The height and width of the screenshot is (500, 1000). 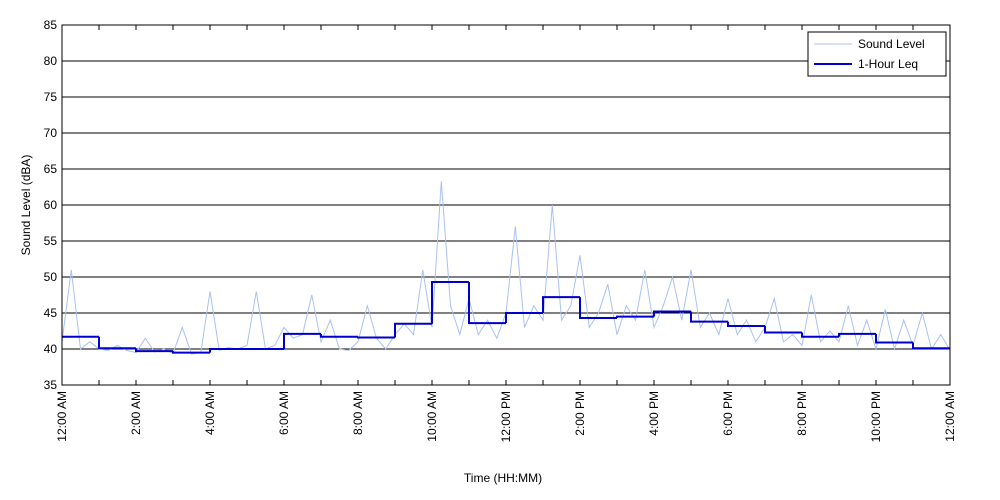 What do you see at coordinates (580, 413) in the screenshot?
I see `x-tick-label: 2:00 PM` at bounding box center [580, 413].